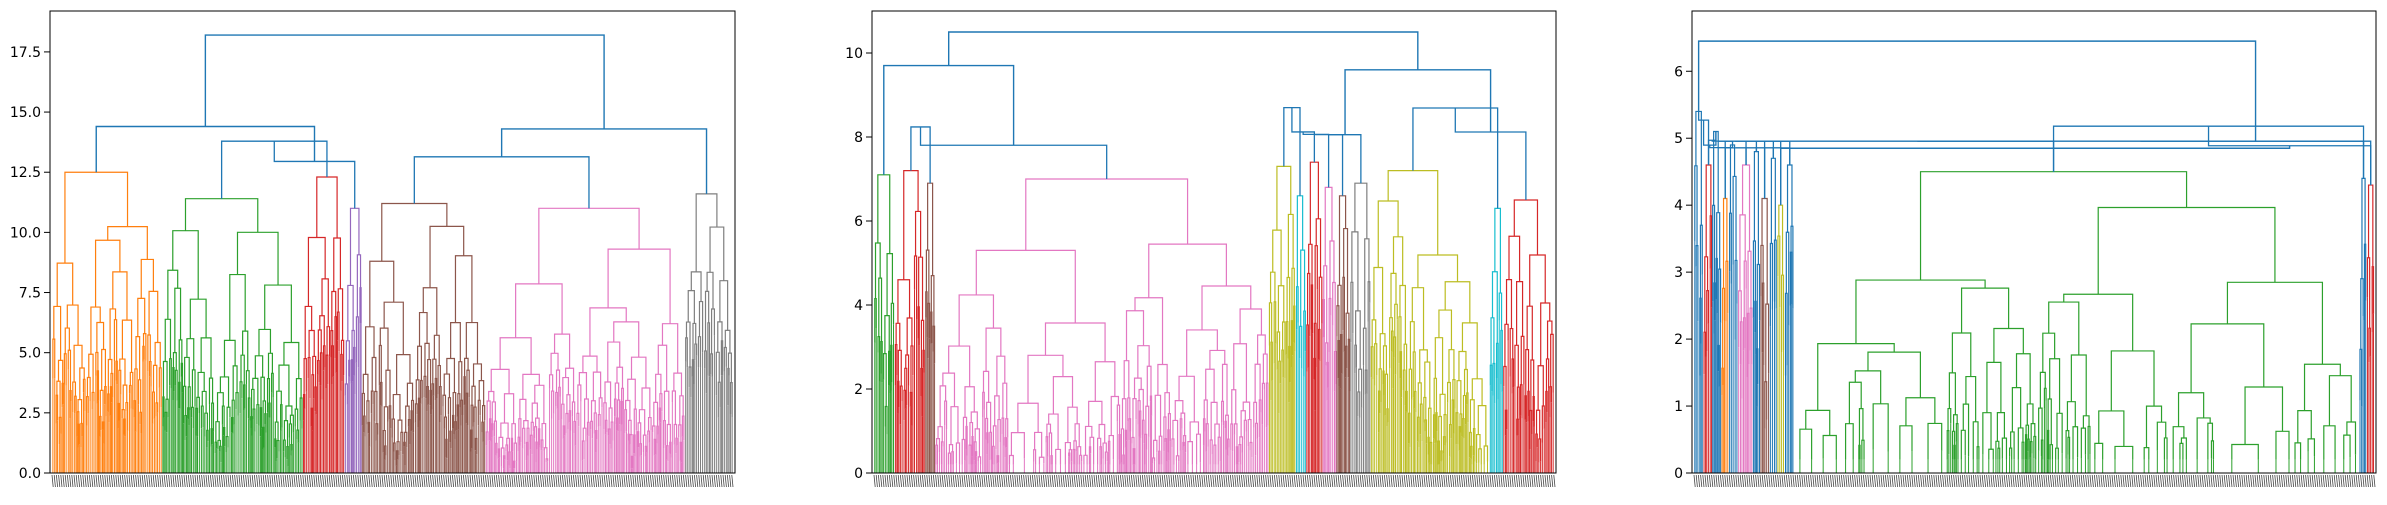  I want to click on y-tick-label: 10.0, so click(25, 233).